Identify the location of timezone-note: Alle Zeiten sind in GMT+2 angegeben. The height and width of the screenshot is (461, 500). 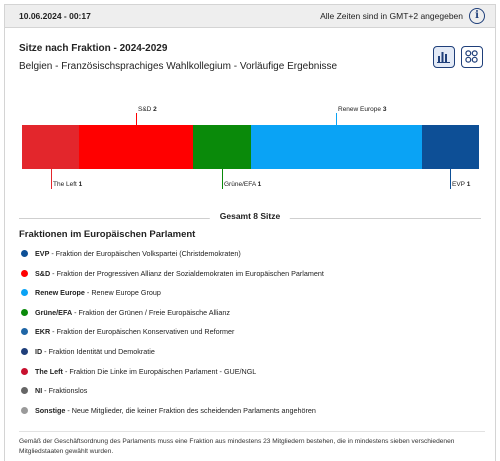
(391, 16).